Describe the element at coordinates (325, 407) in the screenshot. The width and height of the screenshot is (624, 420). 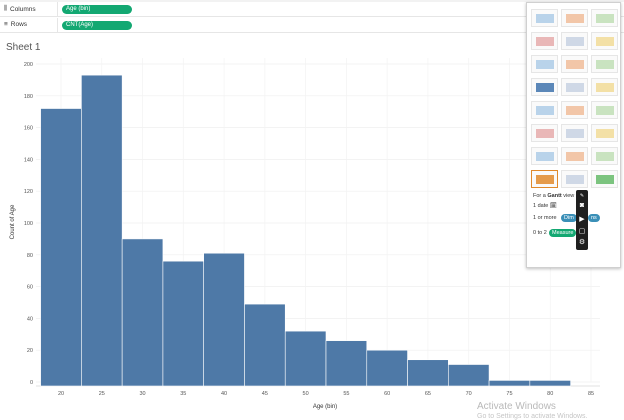
I see `x-axis-label: Age (bin)` at that location.